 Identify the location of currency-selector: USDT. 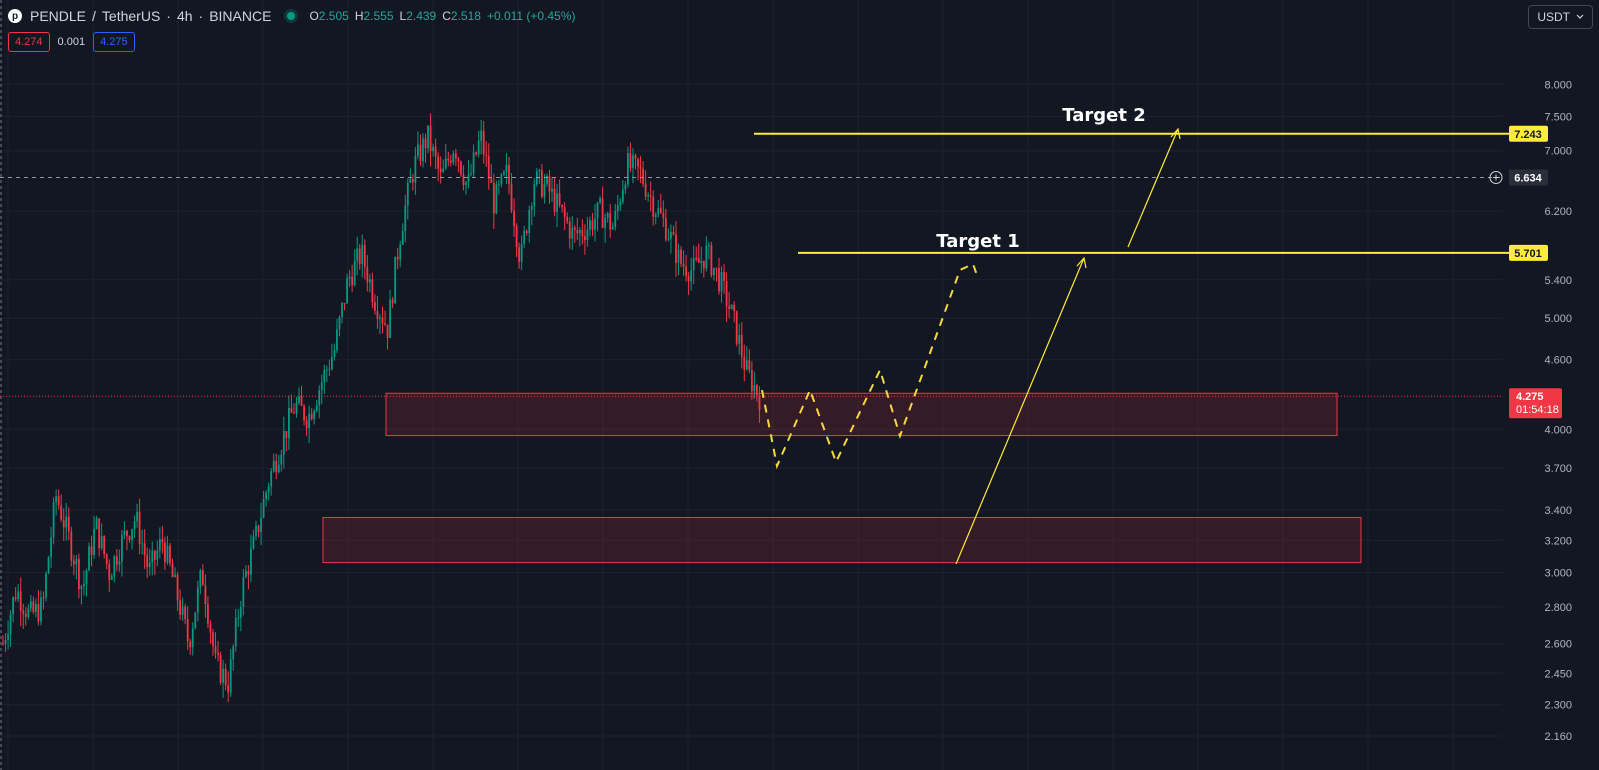
(1560, 17).